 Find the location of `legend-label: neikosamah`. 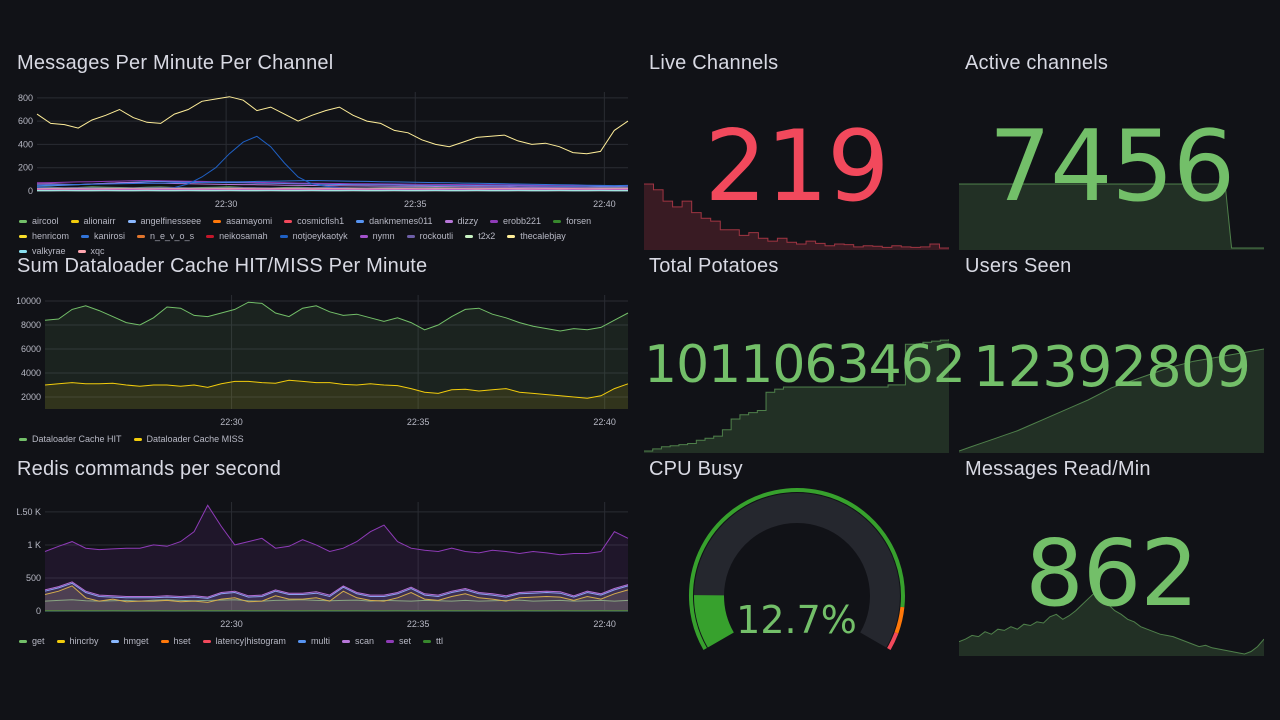

legend-label: neikosamah is located at coordinates (243, 236).